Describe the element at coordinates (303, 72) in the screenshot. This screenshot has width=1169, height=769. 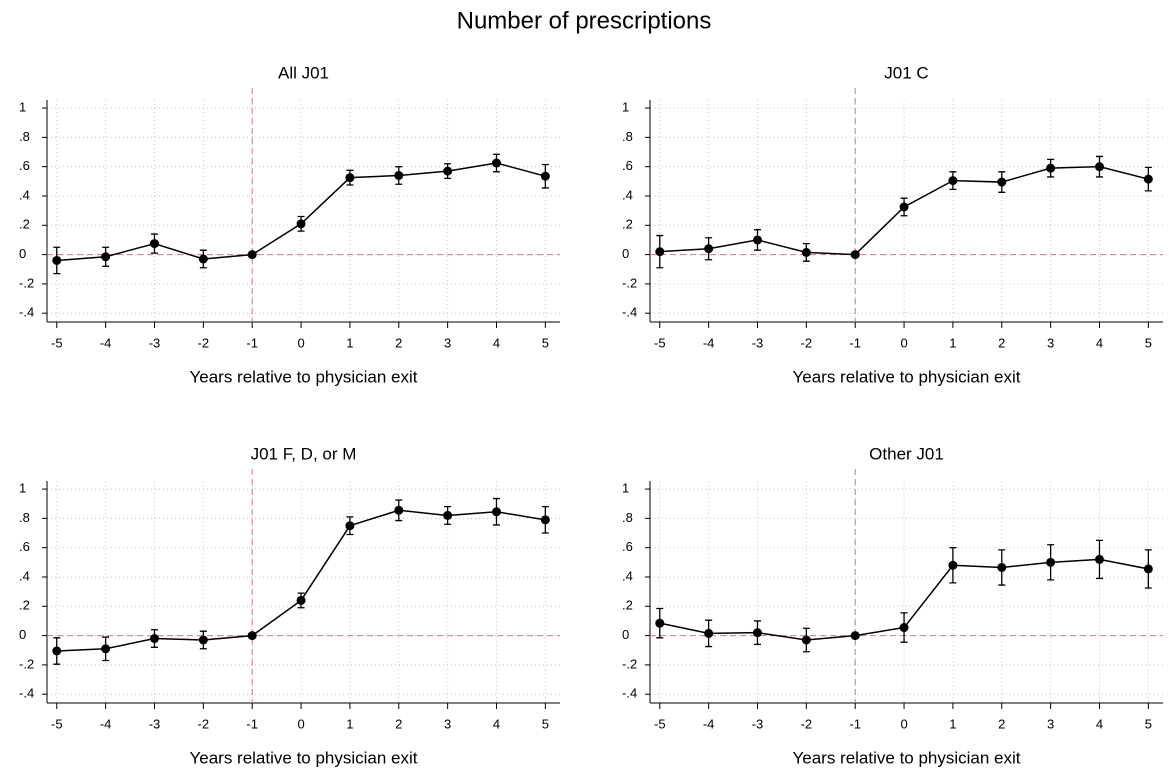
I see `panel-title: All J01` at that location.